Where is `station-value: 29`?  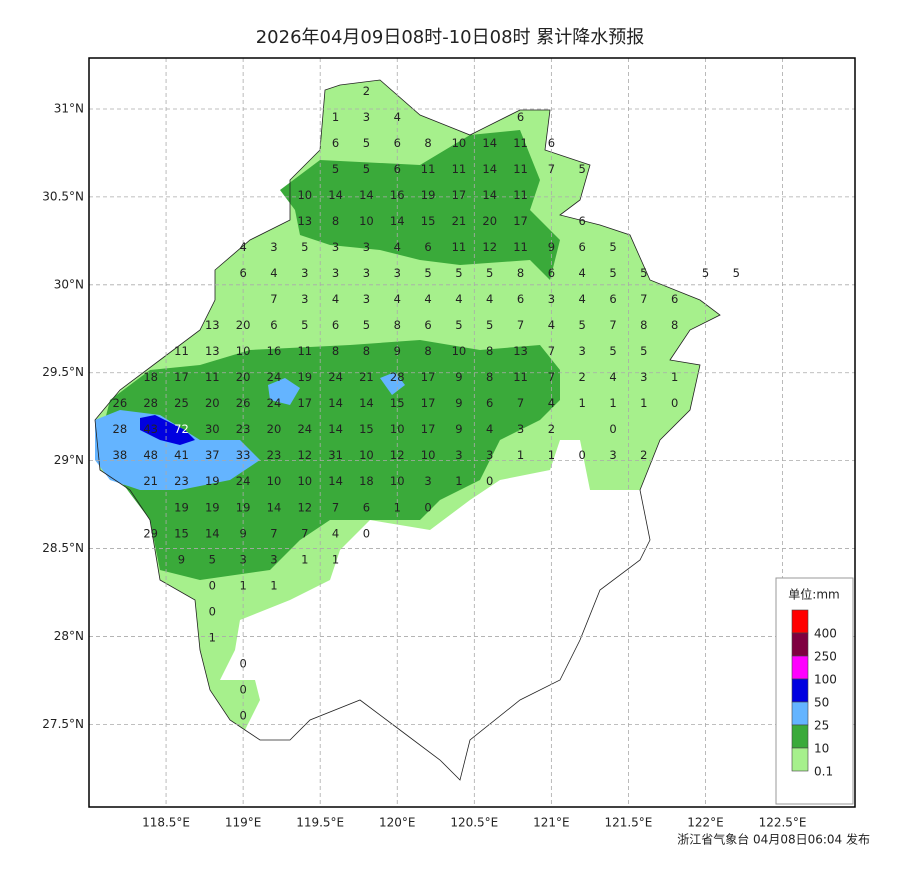
station-value: 29 is located at coordinates (150, 533).